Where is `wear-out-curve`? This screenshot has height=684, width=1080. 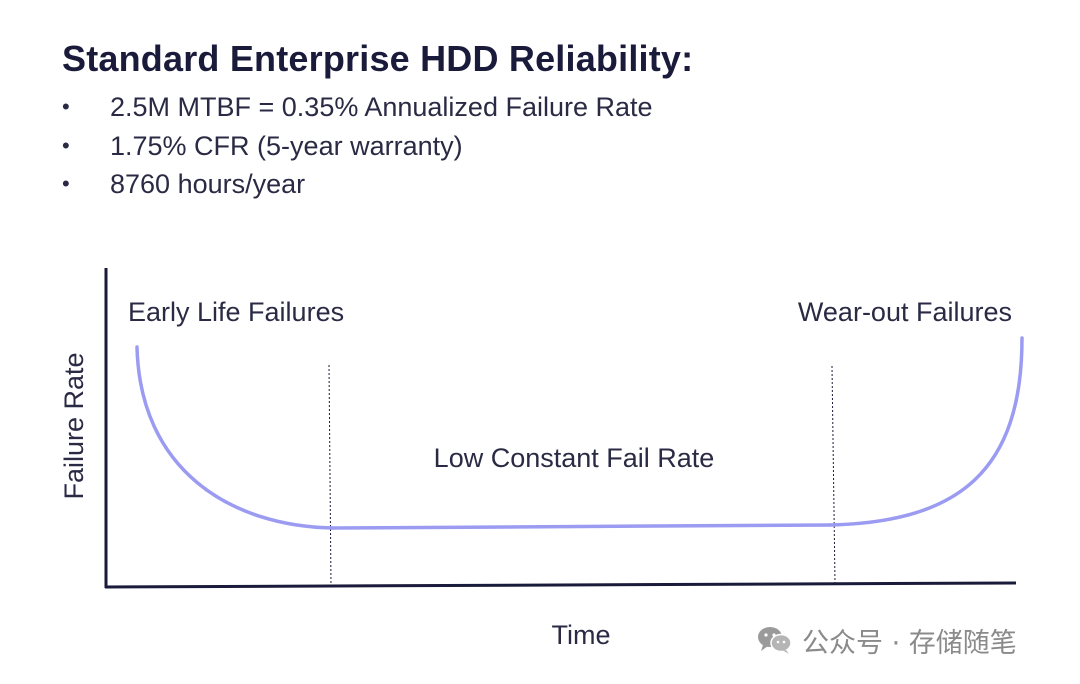 wear-out-curve is located at coordinates (926, 431).